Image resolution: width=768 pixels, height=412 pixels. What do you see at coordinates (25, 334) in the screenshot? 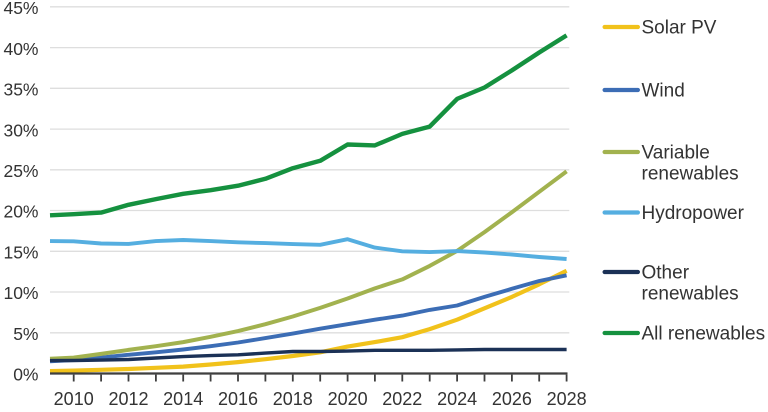
I see `svg-text: 5%` at bounding box center [25, 334].